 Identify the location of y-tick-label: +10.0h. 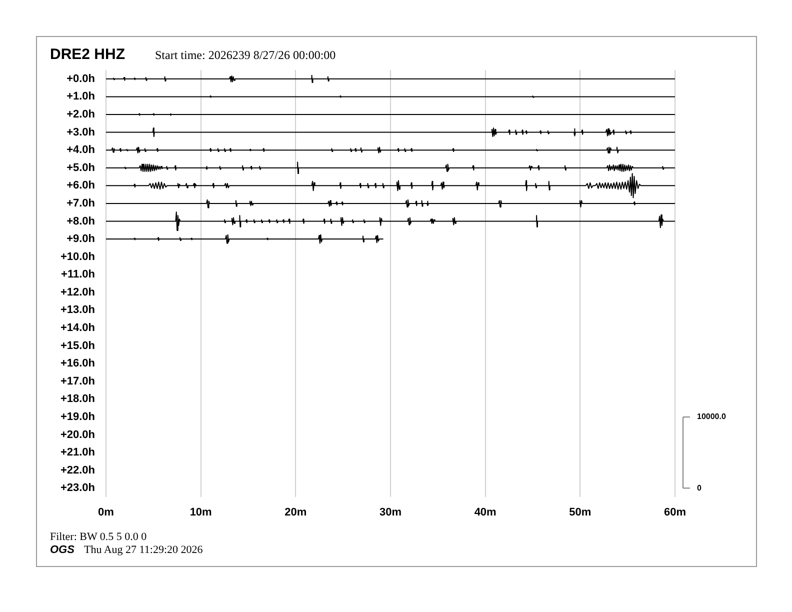
(78, 256).